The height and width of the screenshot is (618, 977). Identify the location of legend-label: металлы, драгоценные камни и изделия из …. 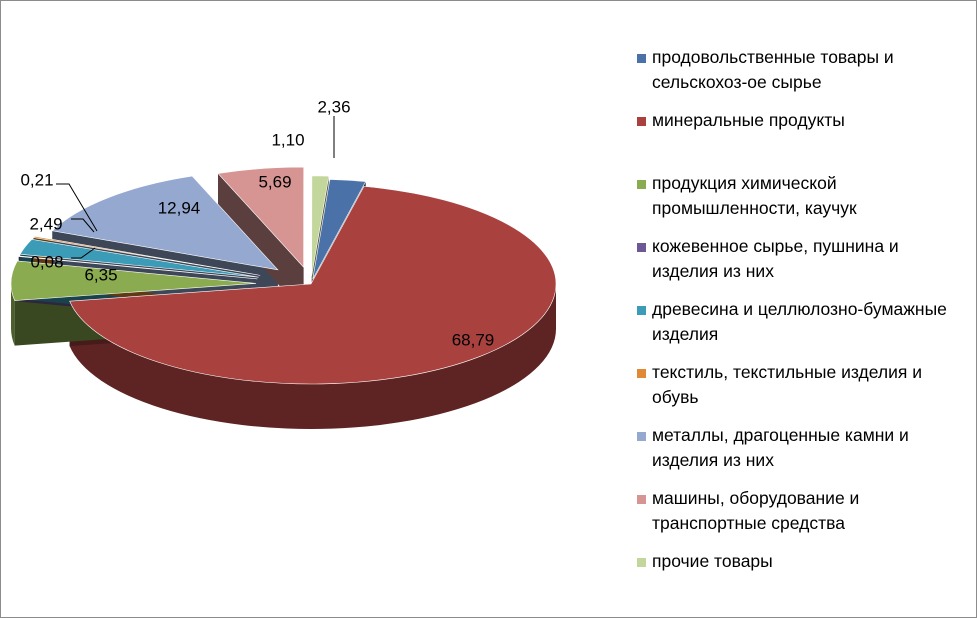
(780, 447).